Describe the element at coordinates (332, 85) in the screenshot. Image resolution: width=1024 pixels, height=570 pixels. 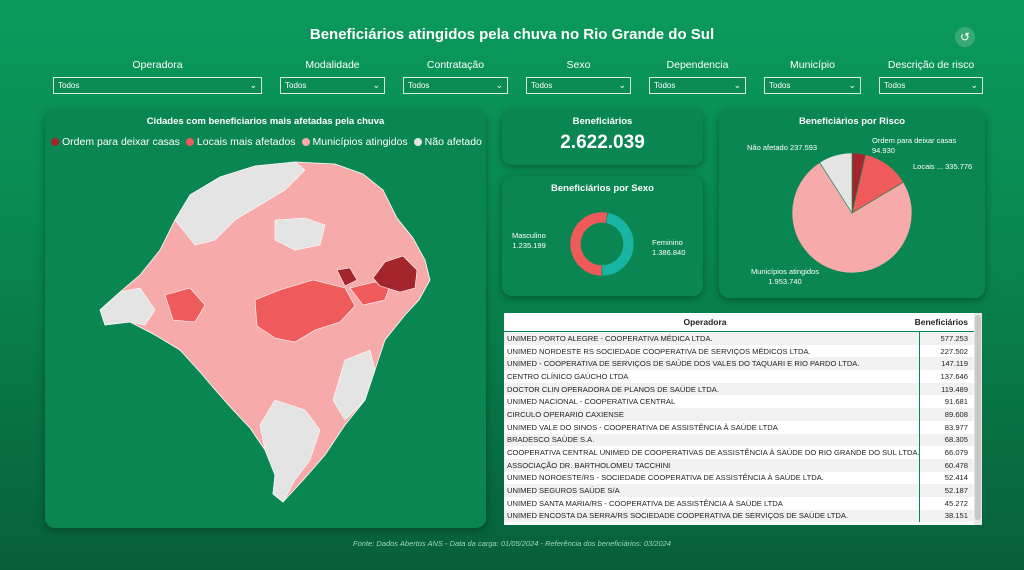
I see `filter-dropdown-modalidade: Todos ⌄` at that location.